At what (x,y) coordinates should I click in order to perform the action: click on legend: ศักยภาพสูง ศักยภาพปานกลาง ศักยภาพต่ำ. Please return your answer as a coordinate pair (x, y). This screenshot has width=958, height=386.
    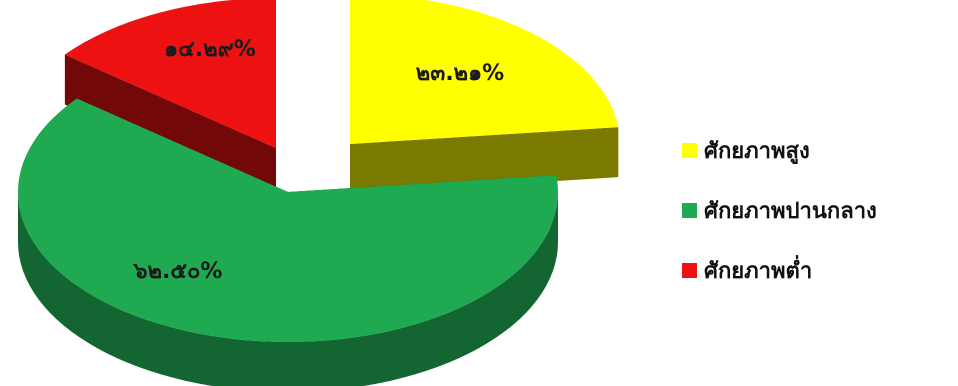
    Looking at the image, I should click on (779, 210).